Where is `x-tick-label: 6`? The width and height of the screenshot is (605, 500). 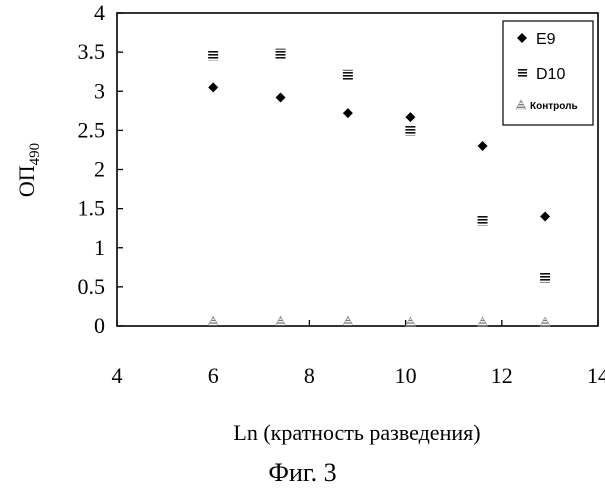 x-tick-label: 6 is located at coordinates (213, 375).